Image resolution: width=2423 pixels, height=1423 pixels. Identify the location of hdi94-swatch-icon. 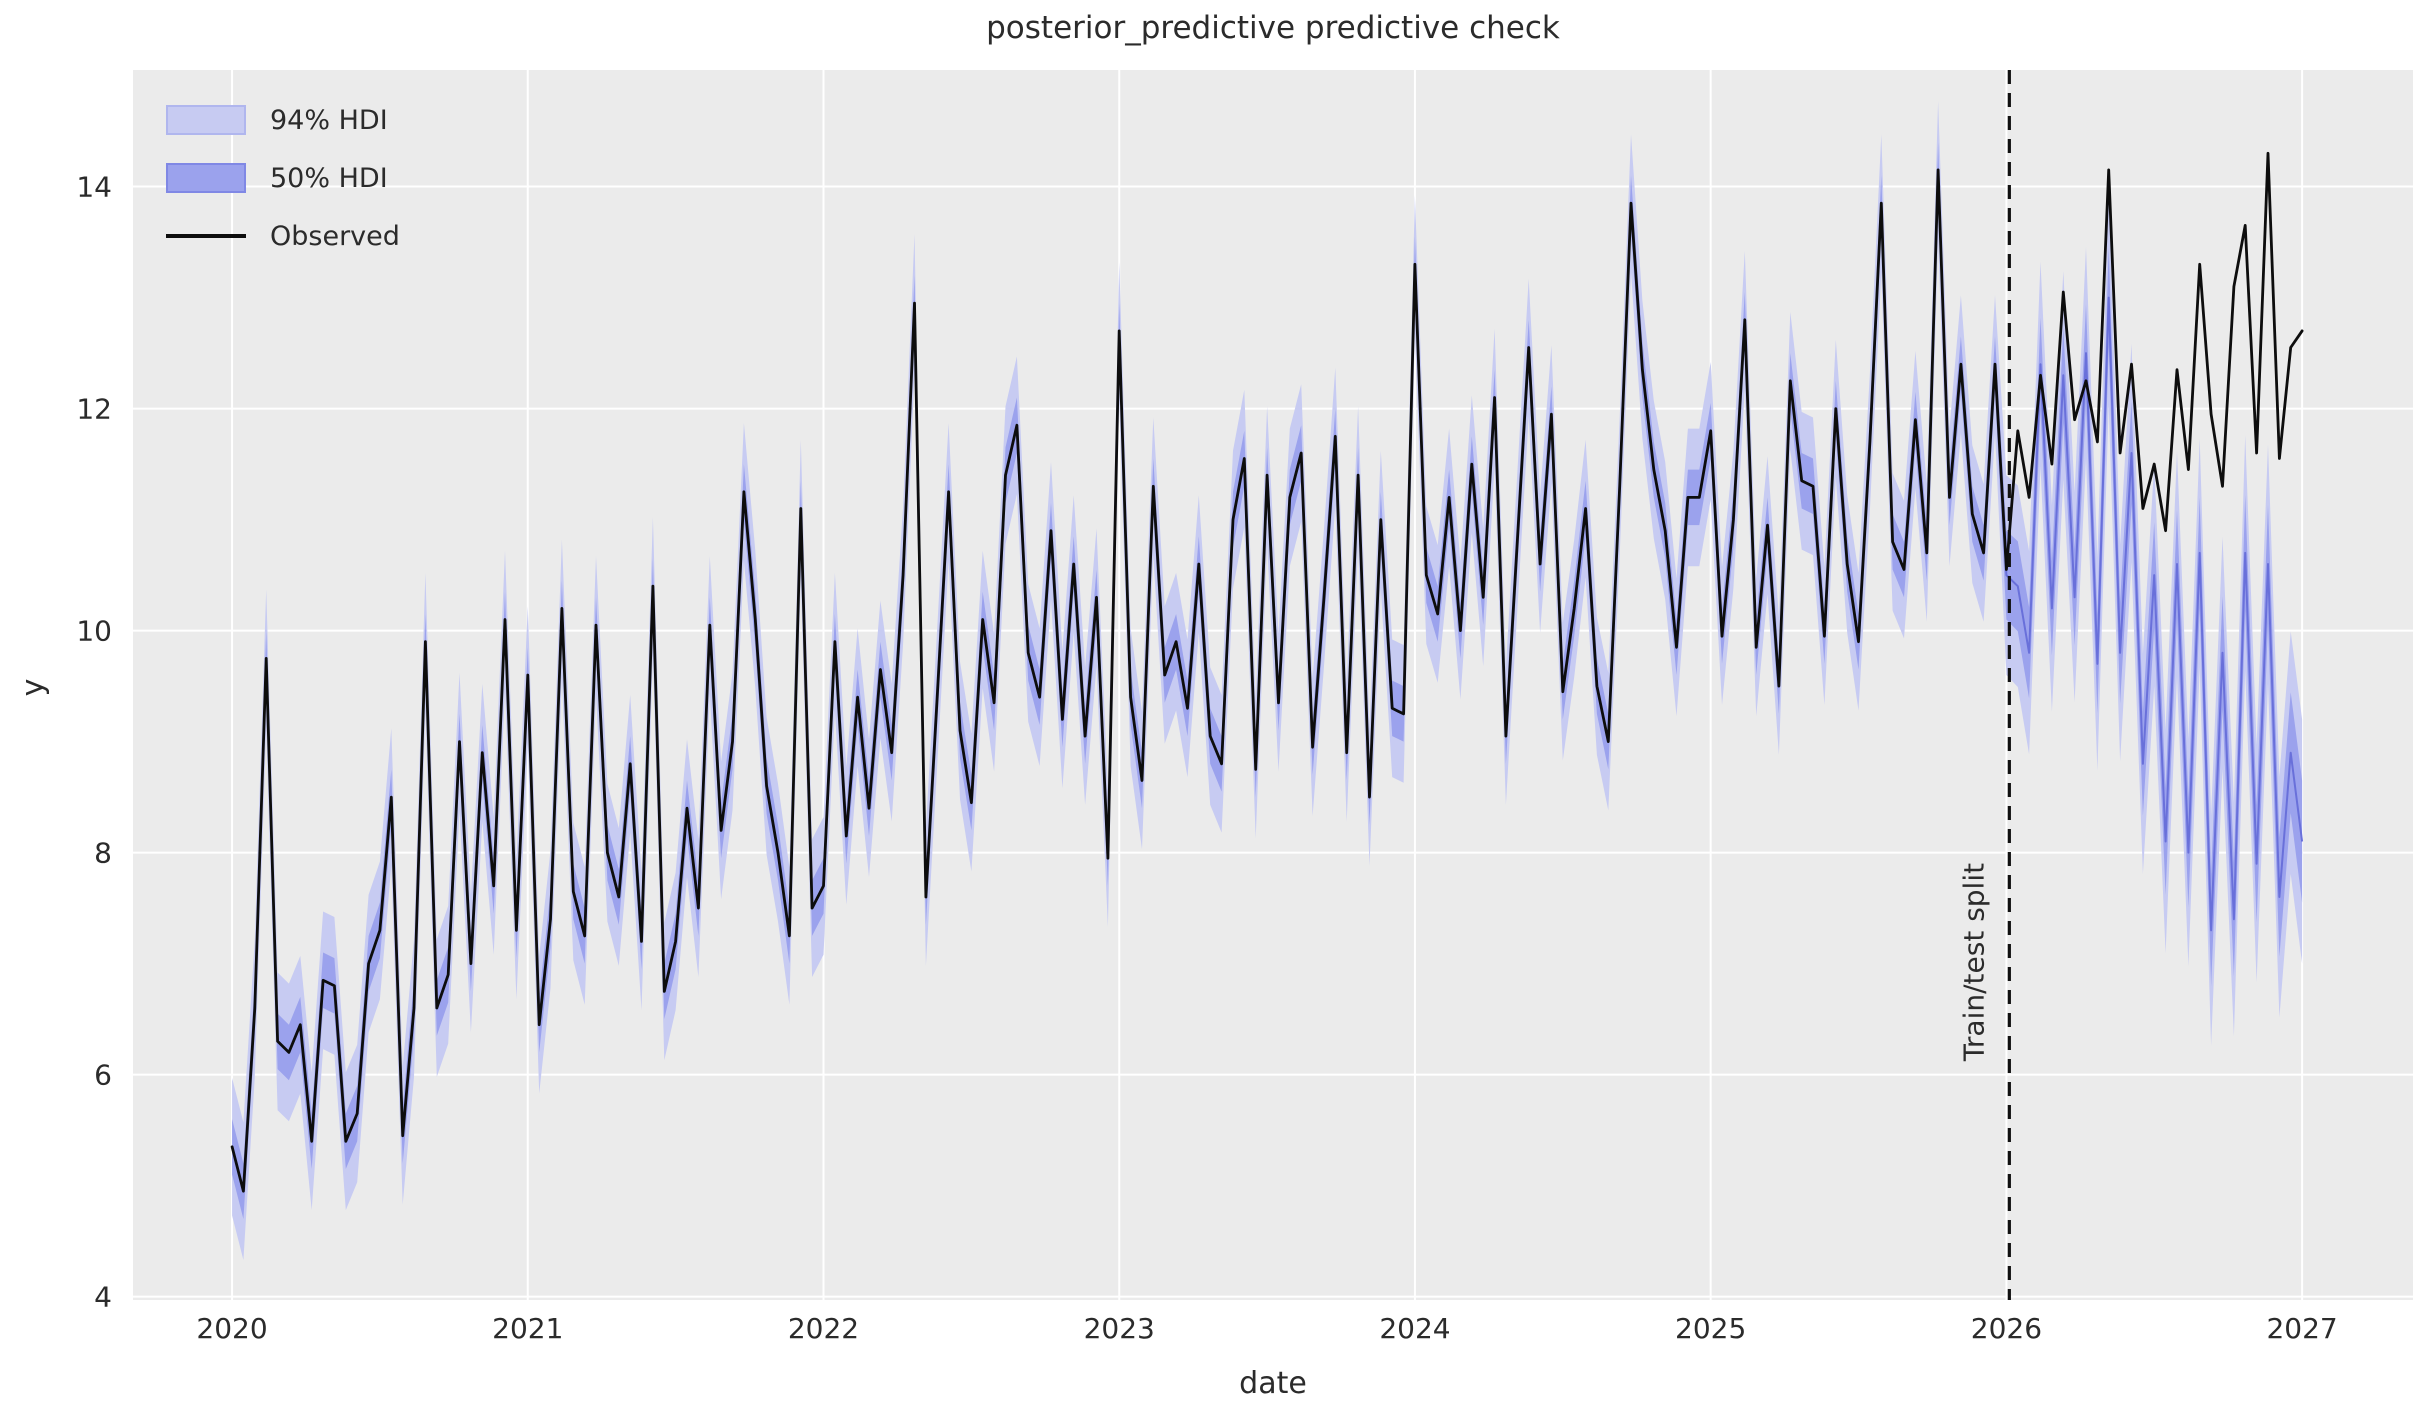
(206, 120).